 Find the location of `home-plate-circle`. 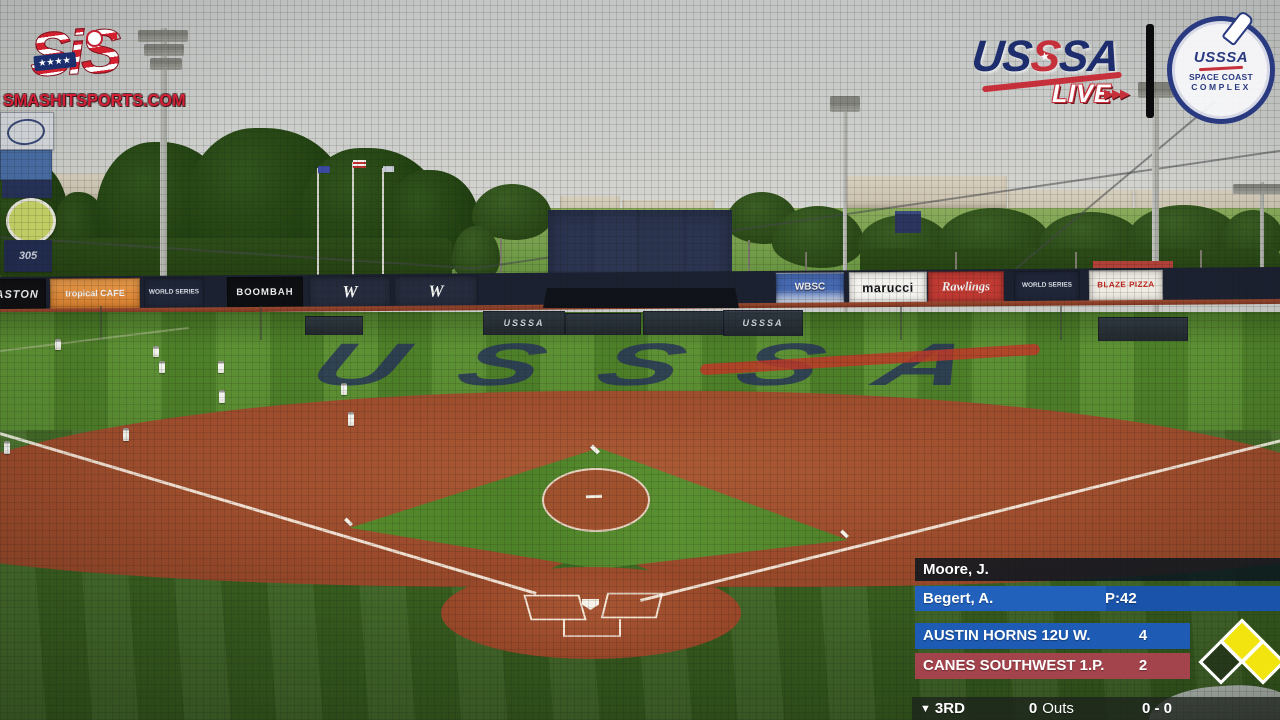

home-plate-circle is located at coordinates (591, 613).